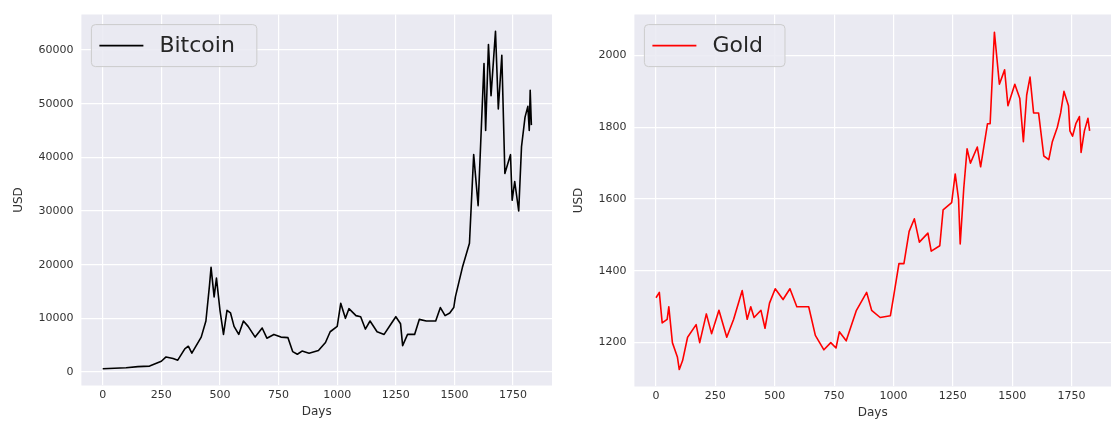 The height and width of the screenshot is (427, 1111). What do you see at coordinates (612, 342) in the screenshot?
I see `y-tick-label: 1200` at bounding box center [612, 342].